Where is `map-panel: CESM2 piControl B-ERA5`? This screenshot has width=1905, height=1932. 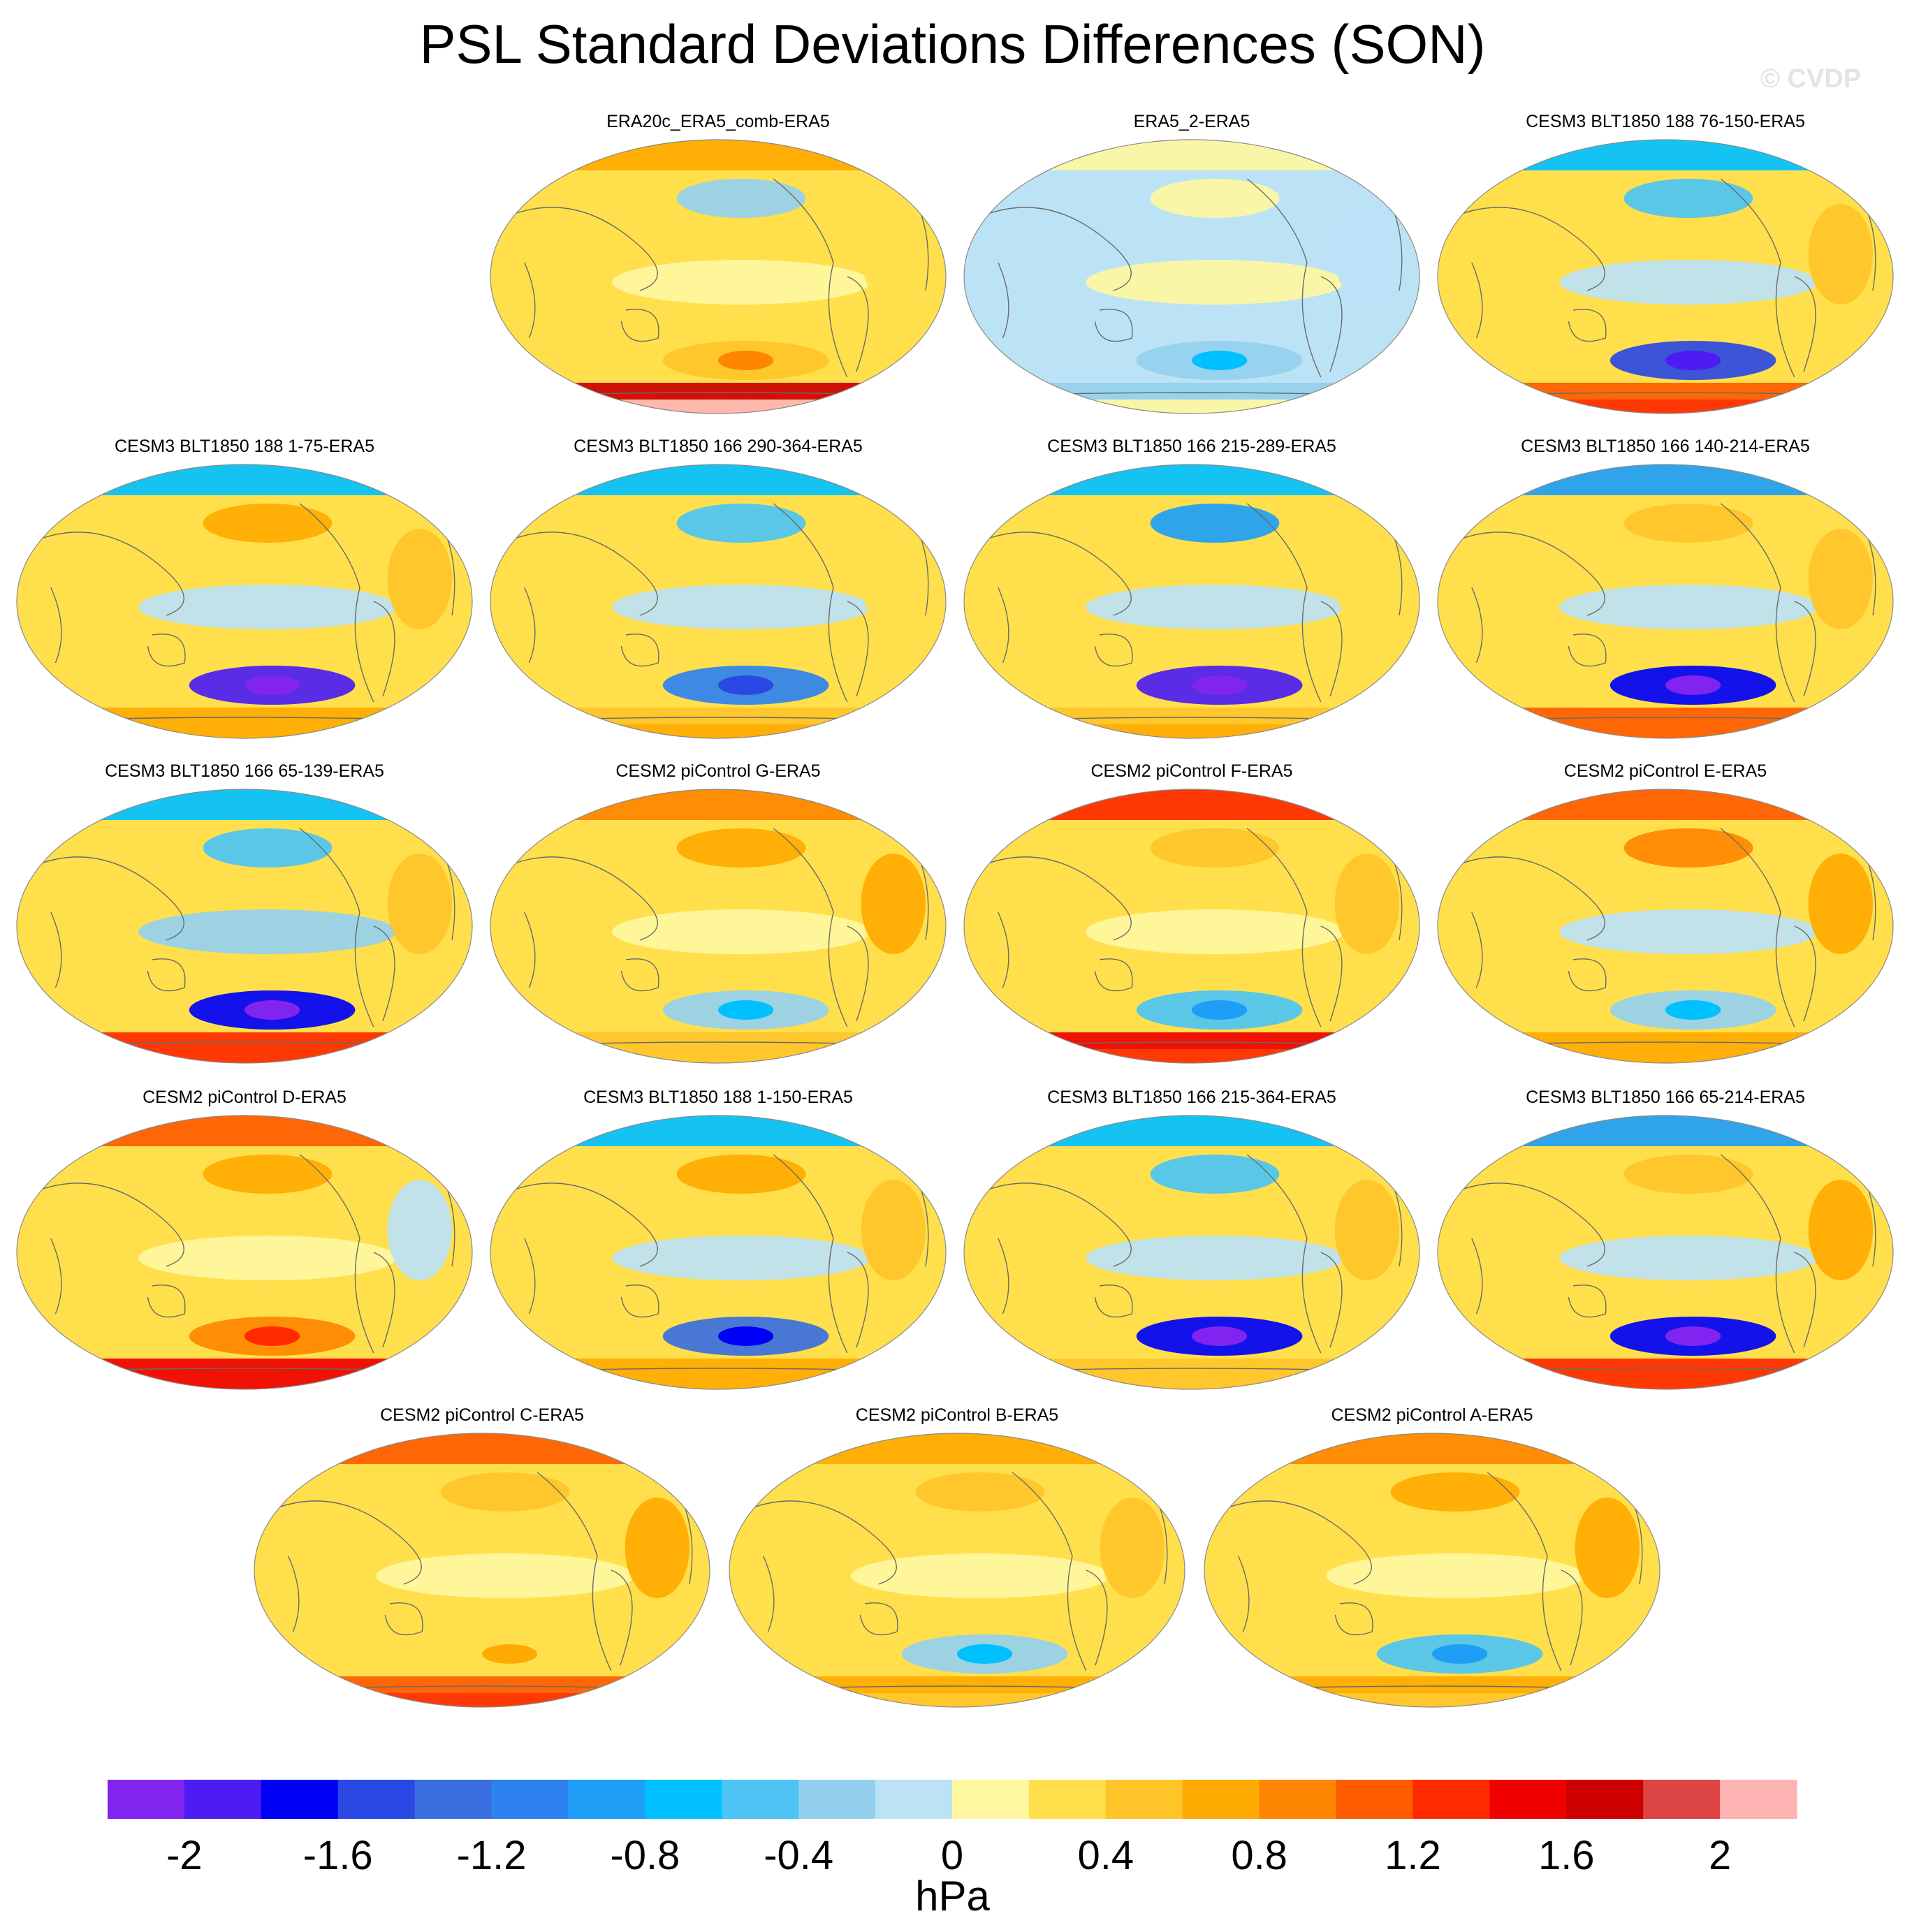 map-panel: CESM2 piControl B-ERA5 is located at coordinates (957, 1559).